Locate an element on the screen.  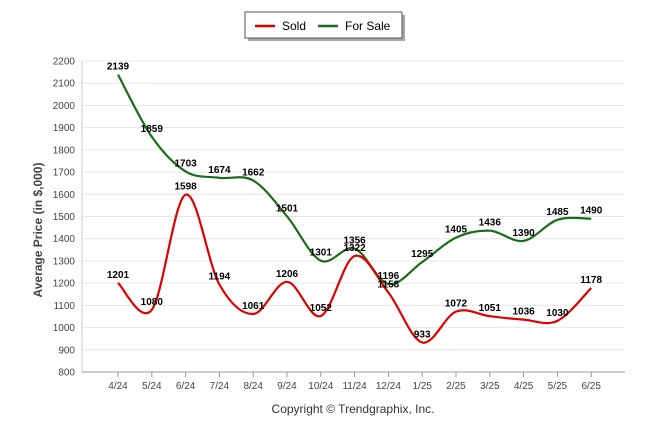
data-label-for-sale: 1501 is located at coordinates (287, 208).